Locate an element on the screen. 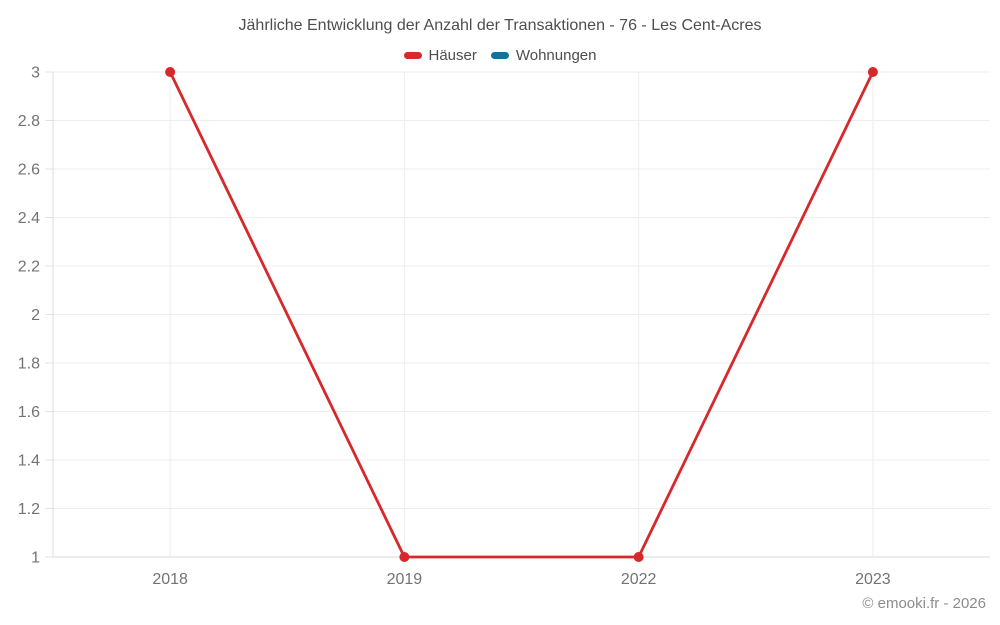  legend: Häuser Wohnungen is located at coordinates (500, 55).